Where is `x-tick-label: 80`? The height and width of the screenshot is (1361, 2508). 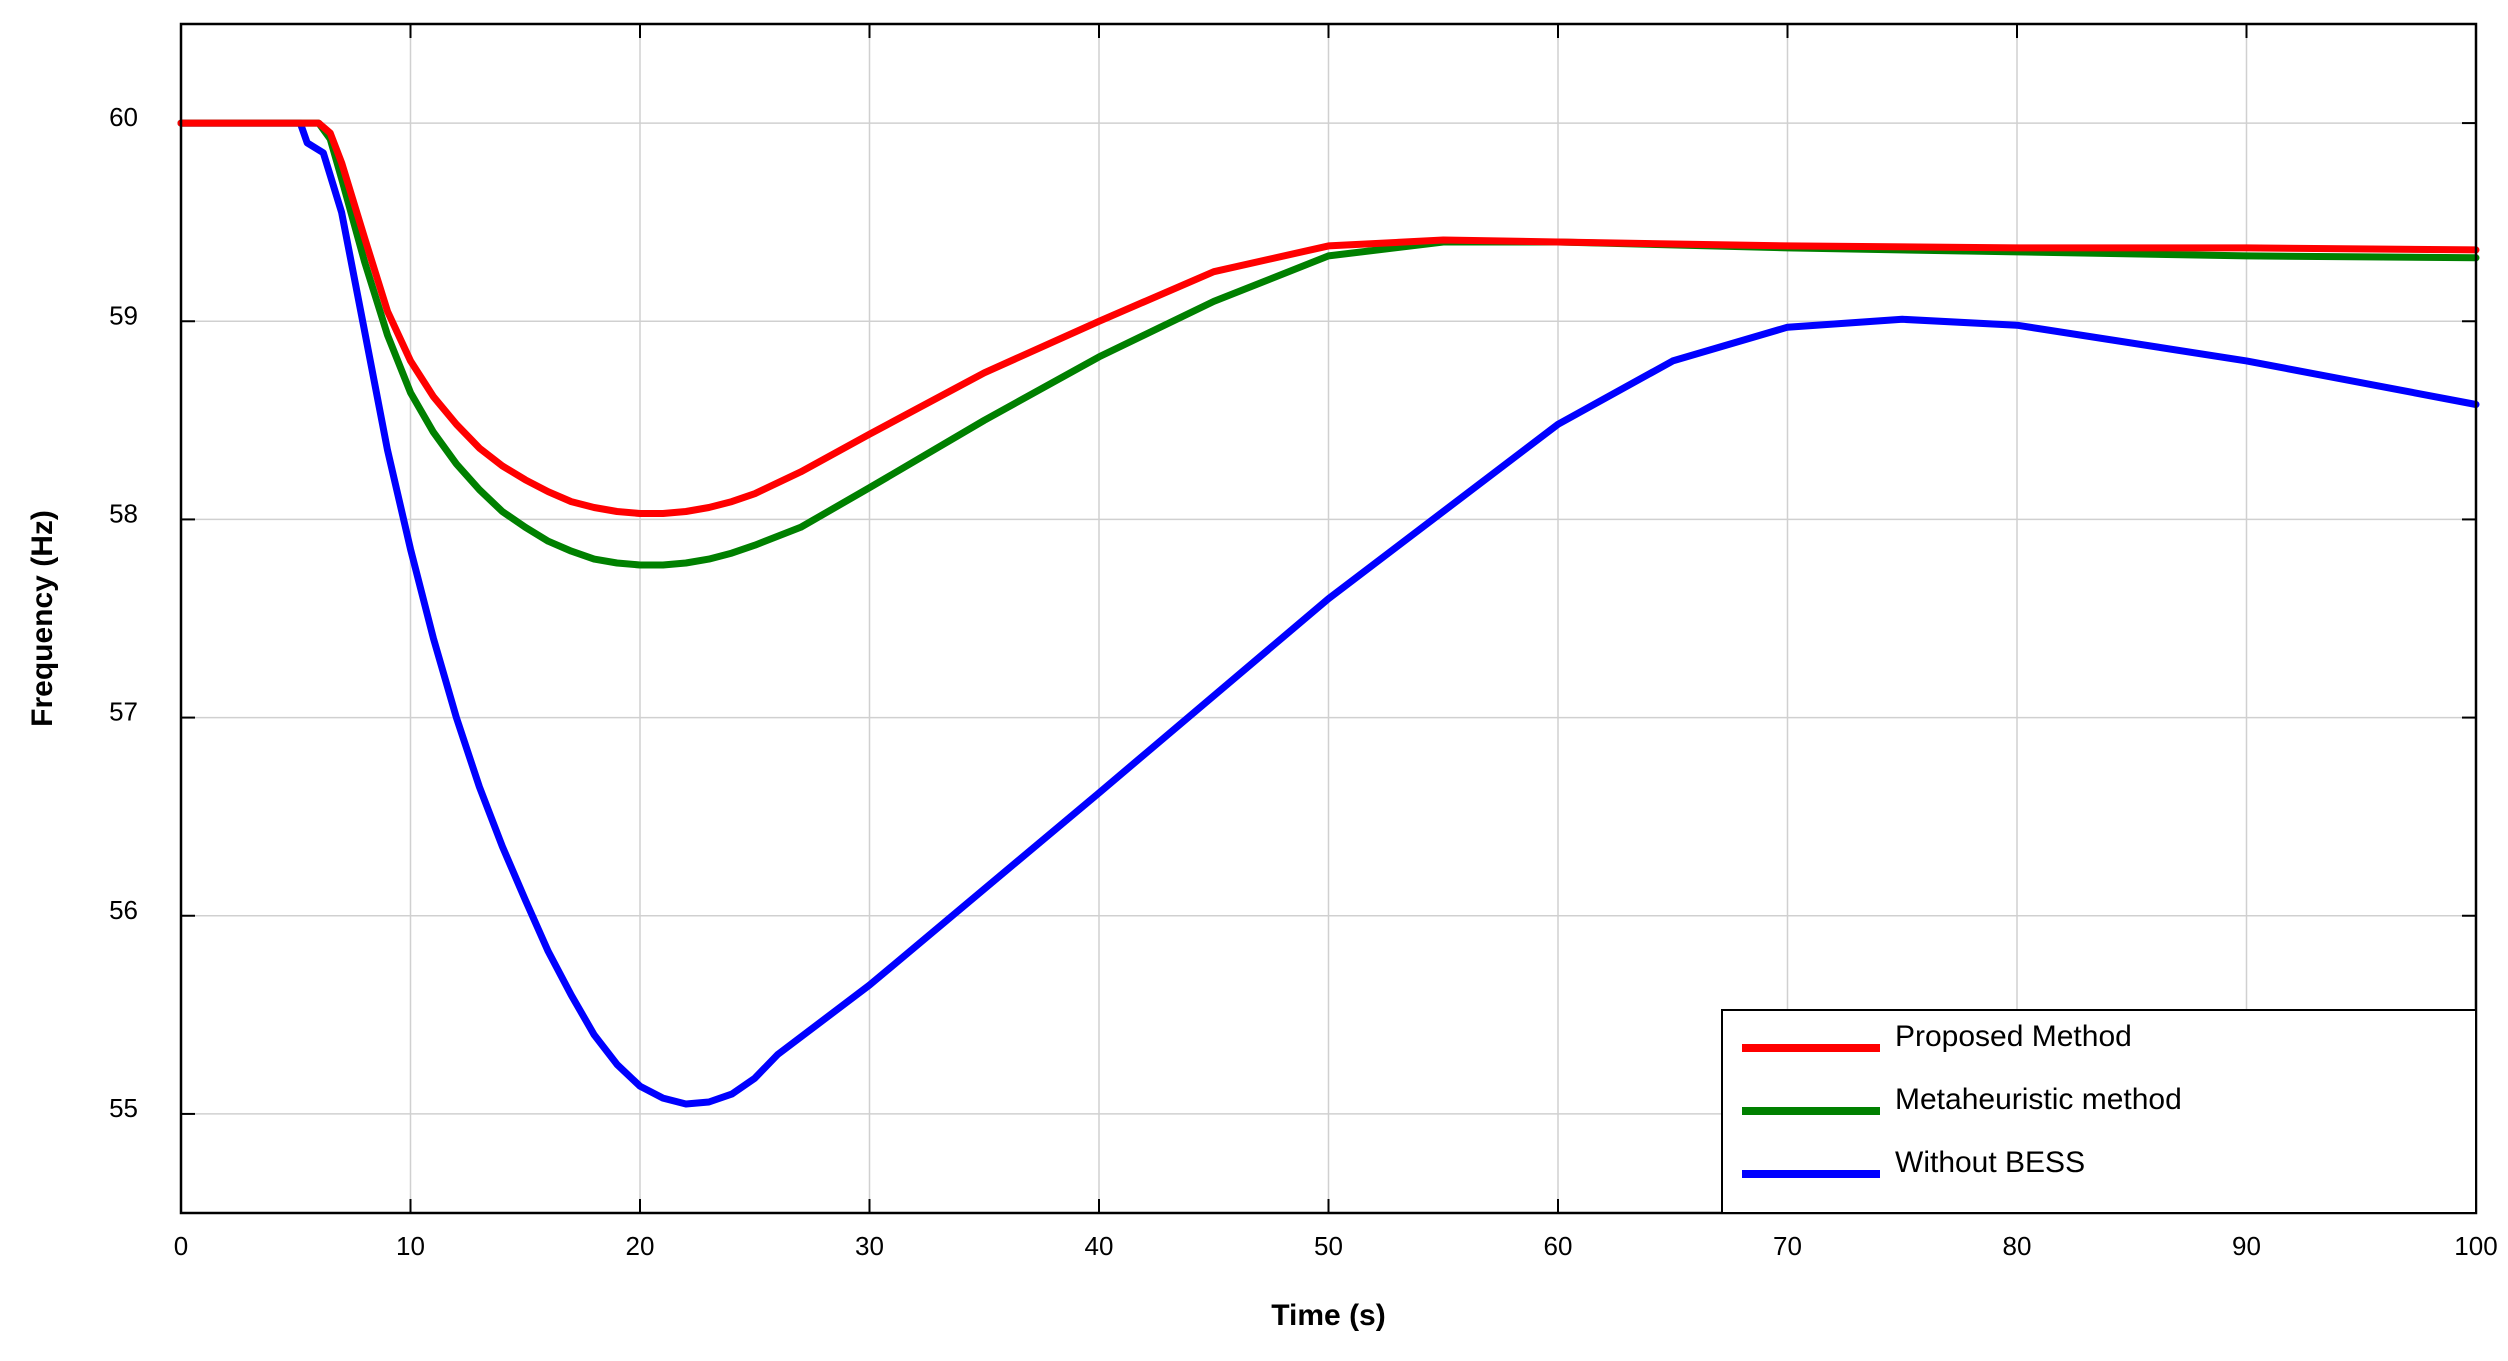 x-tick-label: 80 is located at coordinates (2017, 1246).